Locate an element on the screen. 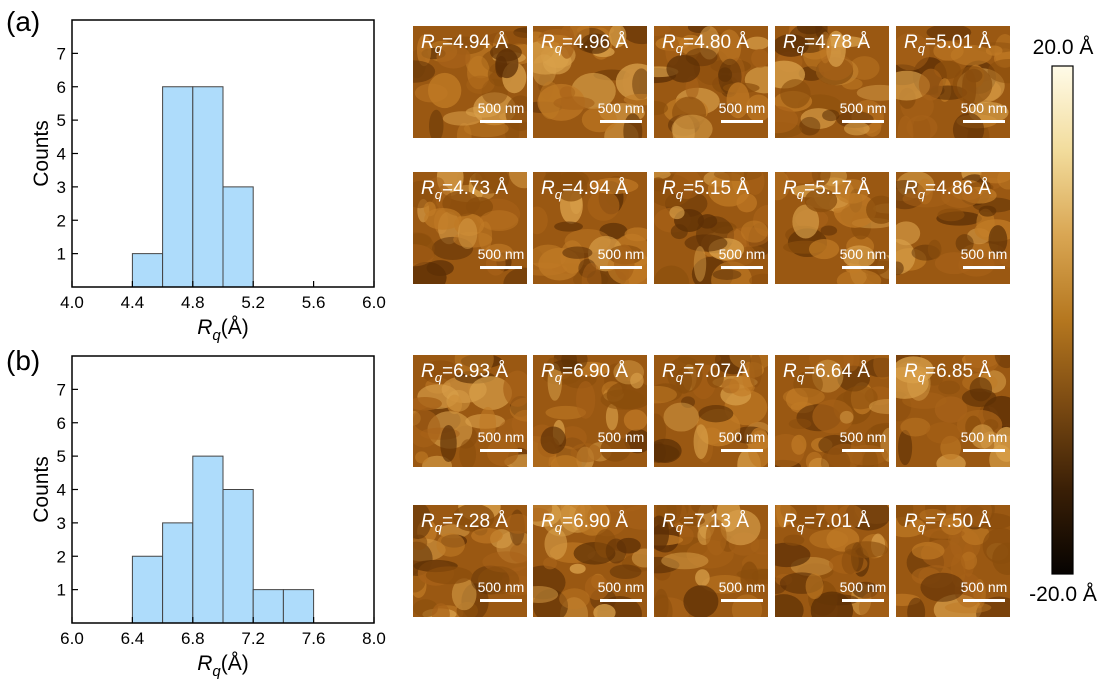  histogram-bar is located at coordinates (238, 556).